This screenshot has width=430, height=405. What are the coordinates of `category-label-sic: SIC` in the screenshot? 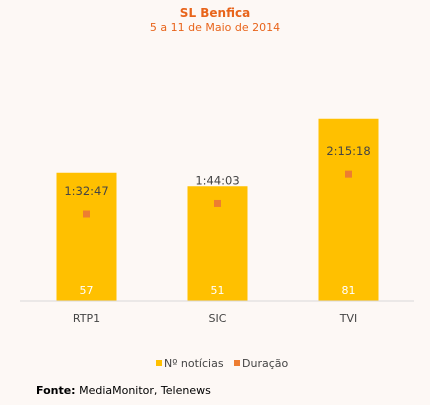 It's located at (218, 318).